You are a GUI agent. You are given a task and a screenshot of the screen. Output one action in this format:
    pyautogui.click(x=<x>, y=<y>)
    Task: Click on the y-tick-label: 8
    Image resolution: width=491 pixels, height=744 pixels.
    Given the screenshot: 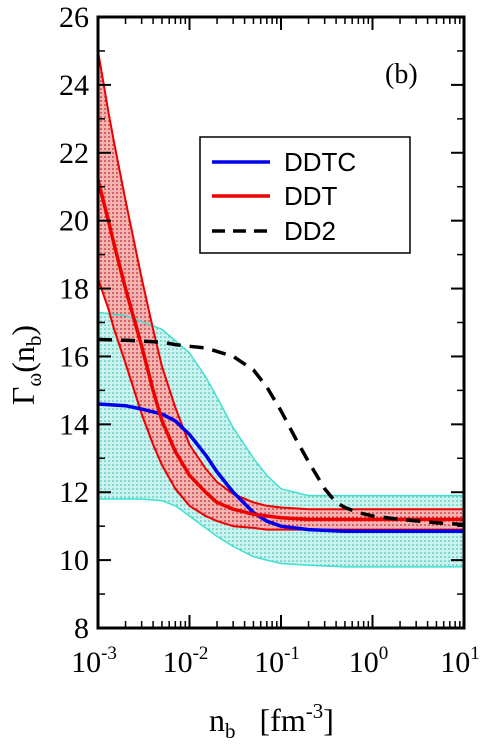 What is the action you would take?
    pyautogui.click(x=81, y=628)
    